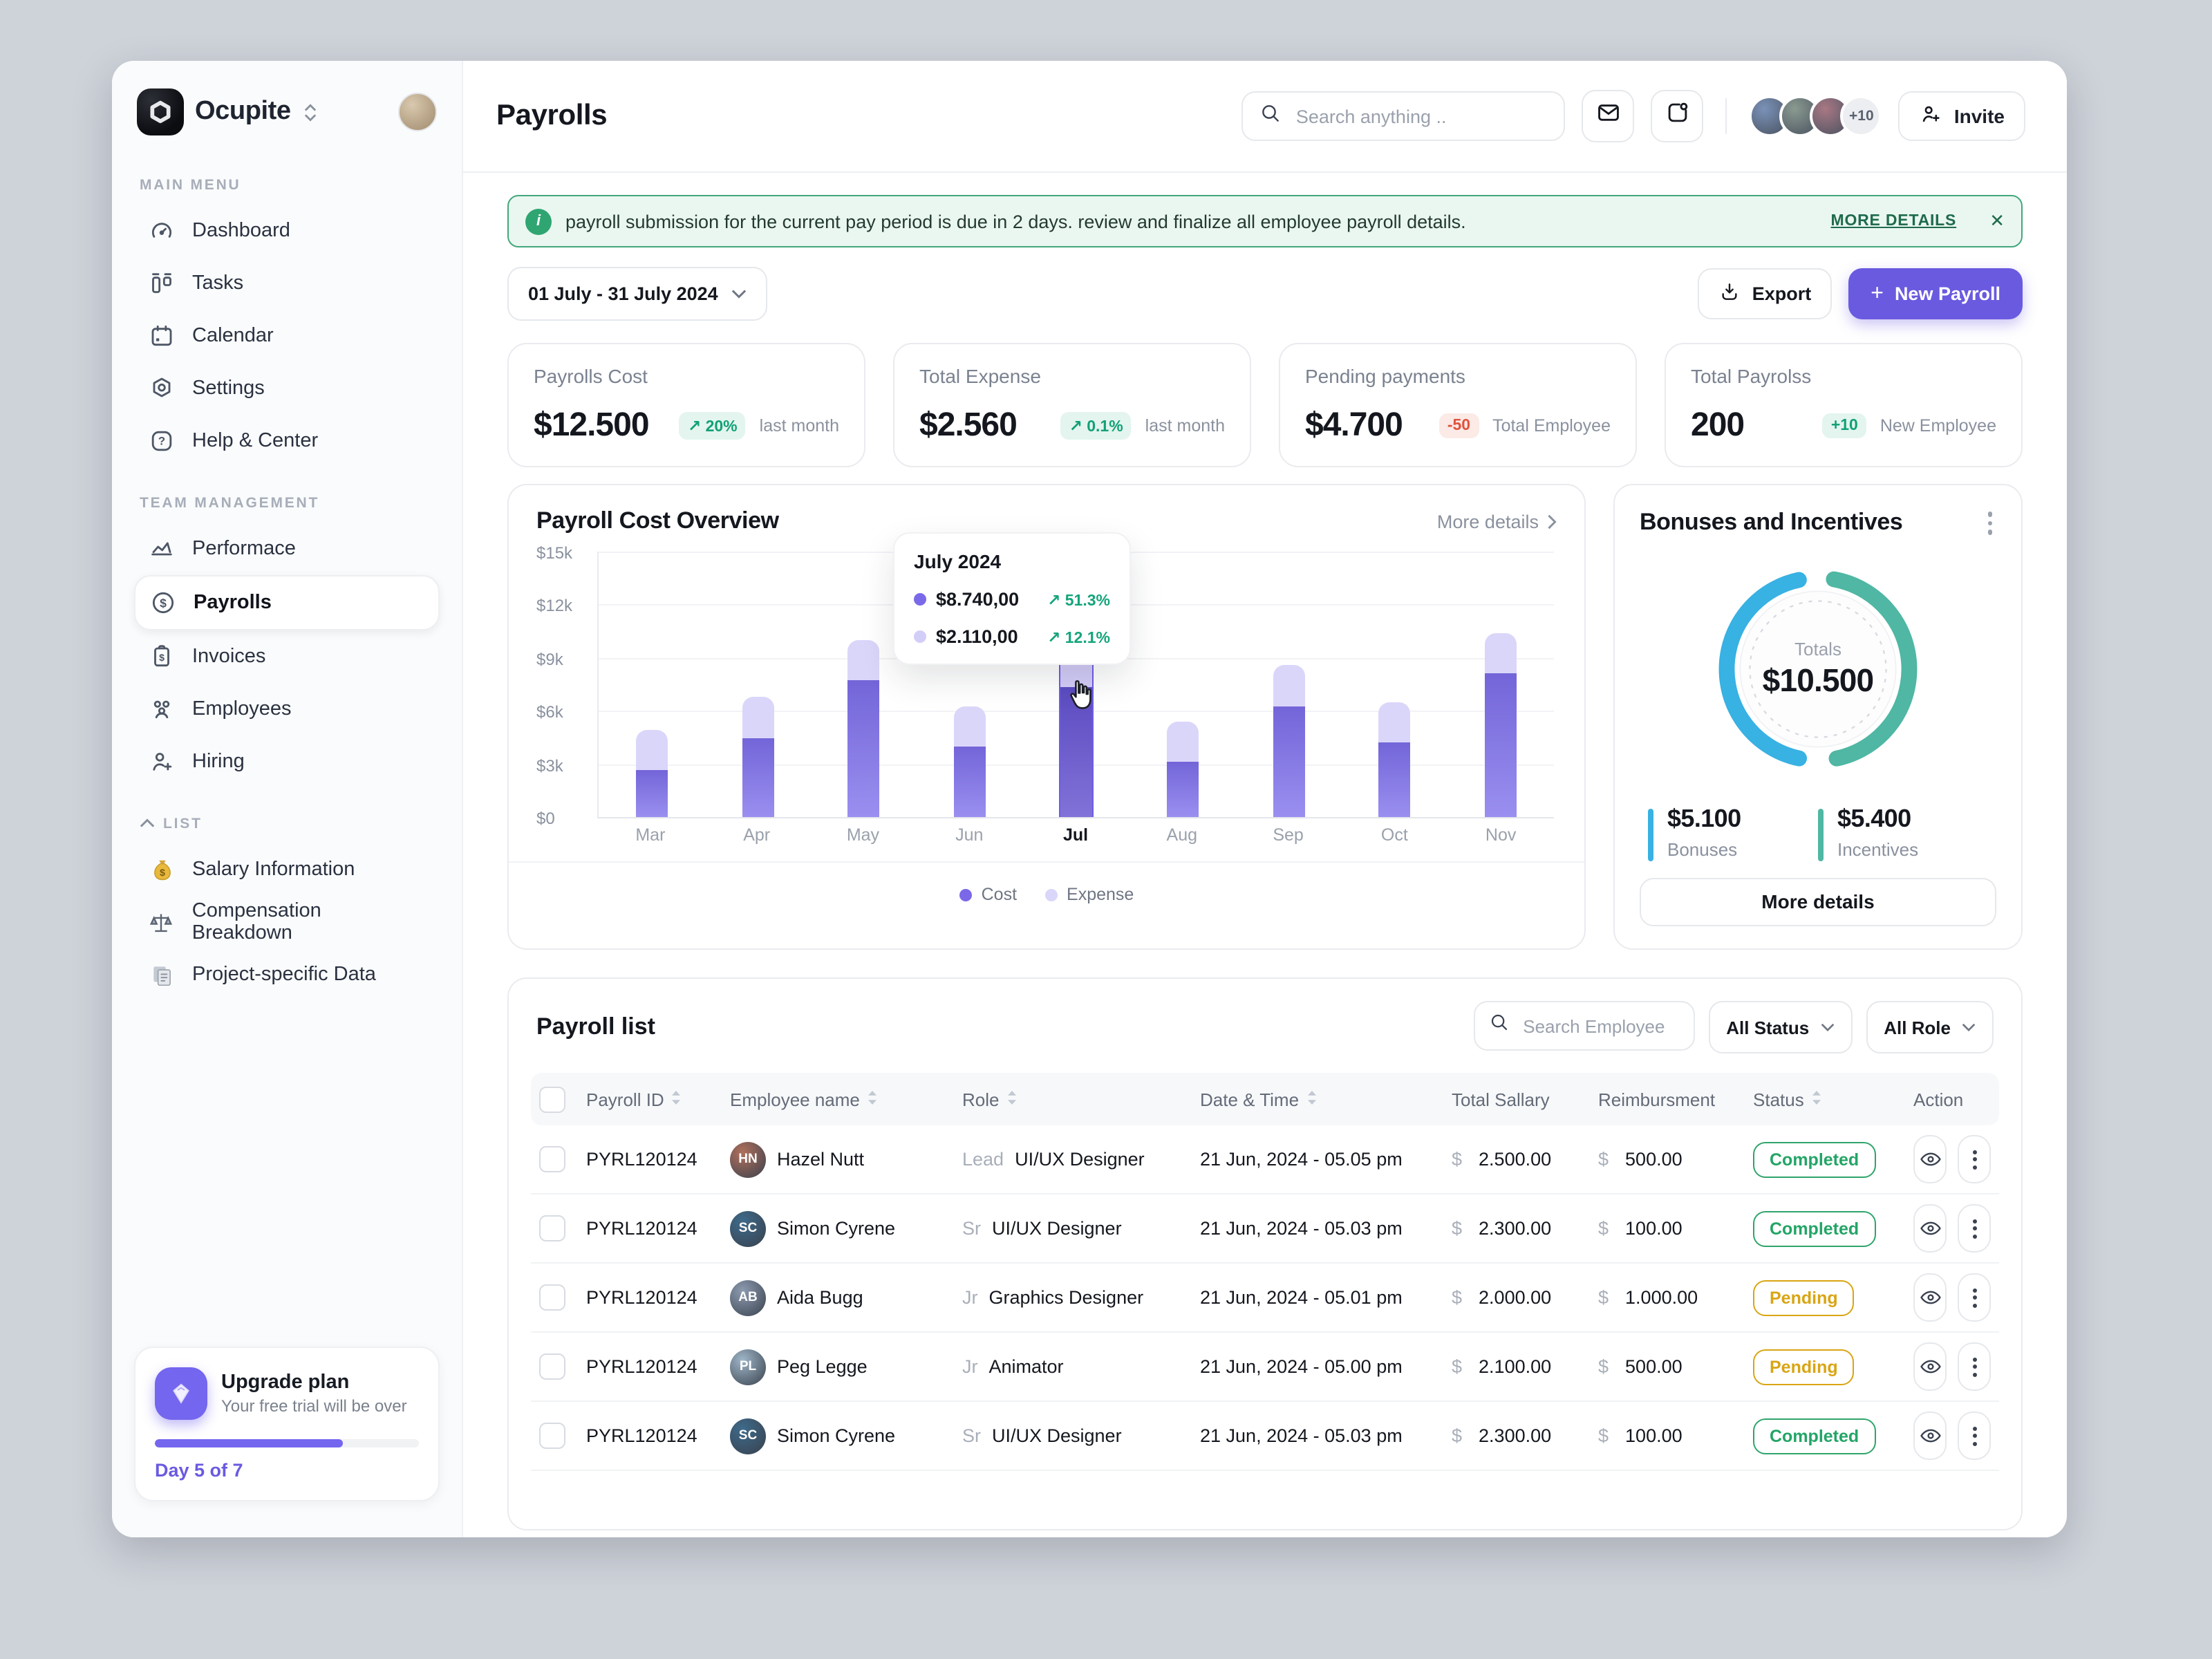 The image size is (2212, 1659). Describe the element at coordinates (1833, 1099) in the screenshot. I see `column-header-status: Status` at that location.